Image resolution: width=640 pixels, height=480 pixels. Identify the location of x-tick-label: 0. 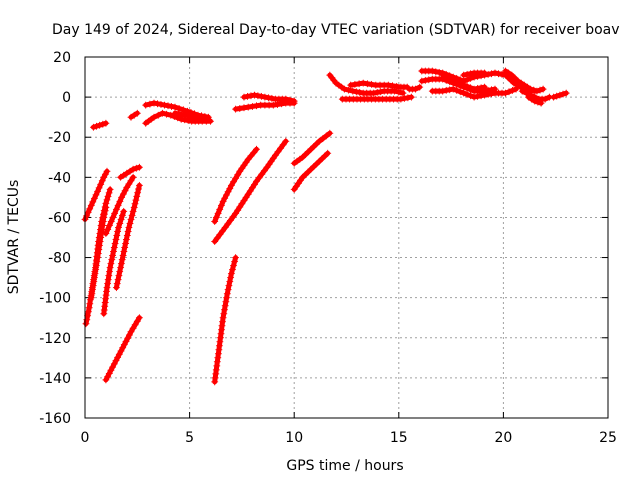
(85, 438).